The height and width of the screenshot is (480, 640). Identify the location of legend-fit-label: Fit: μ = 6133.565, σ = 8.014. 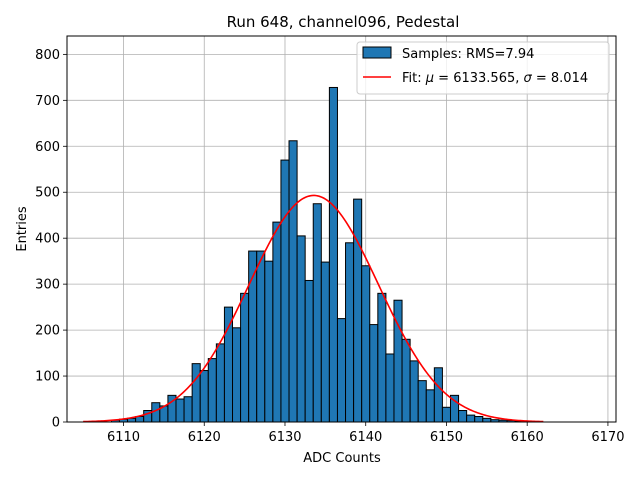
(495, 78).